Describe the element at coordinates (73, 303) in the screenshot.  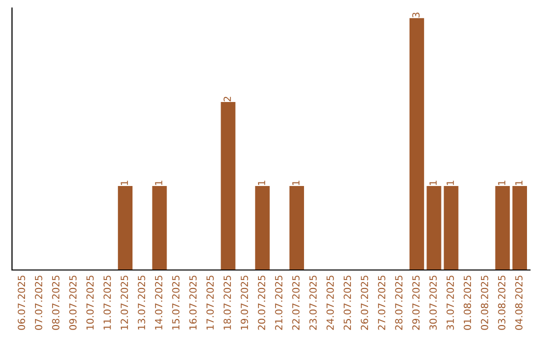
I see `x-tick-label: 09.07.2025` at that location.